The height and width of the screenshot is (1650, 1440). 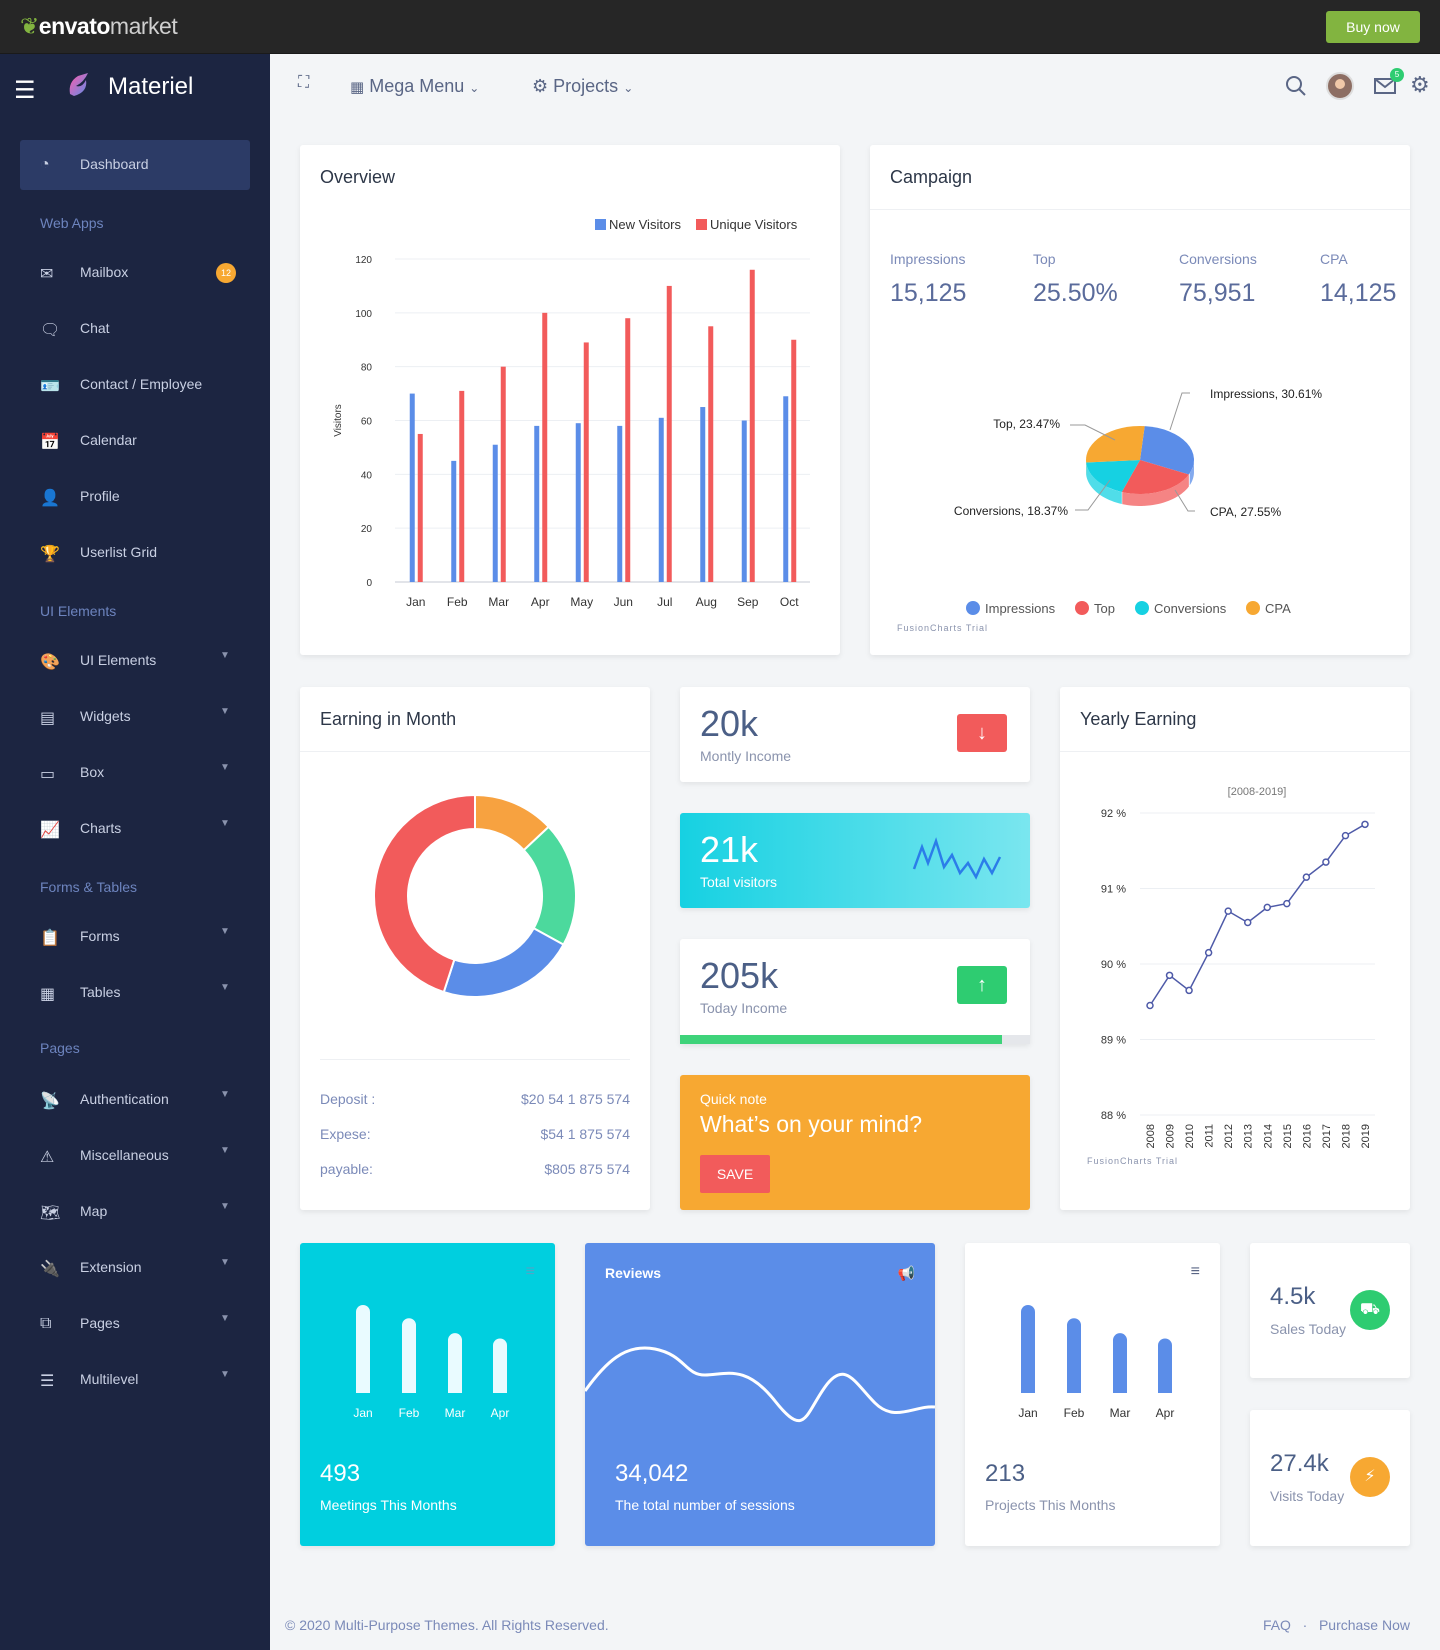 What do you see at coordinates (811, 1124) in the screenshot?
I see `quick-note-big: What’s on your mind?` at bounding box center [811, 1124].